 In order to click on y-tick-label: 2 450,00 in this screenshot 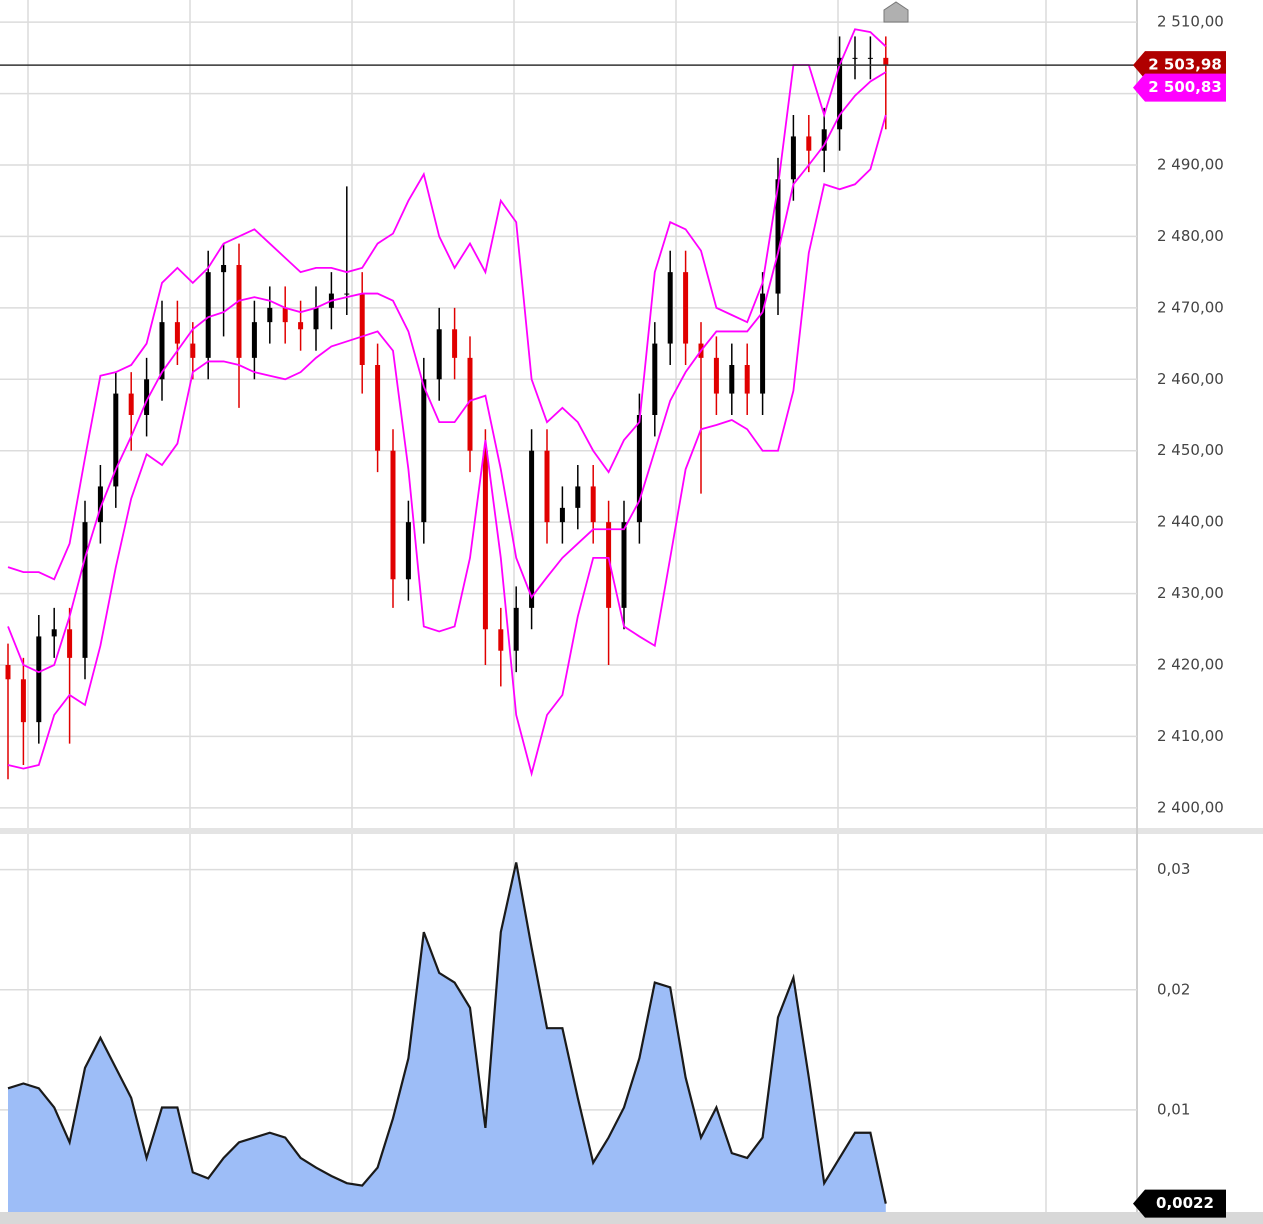, I will do `click(1190, 450)`.